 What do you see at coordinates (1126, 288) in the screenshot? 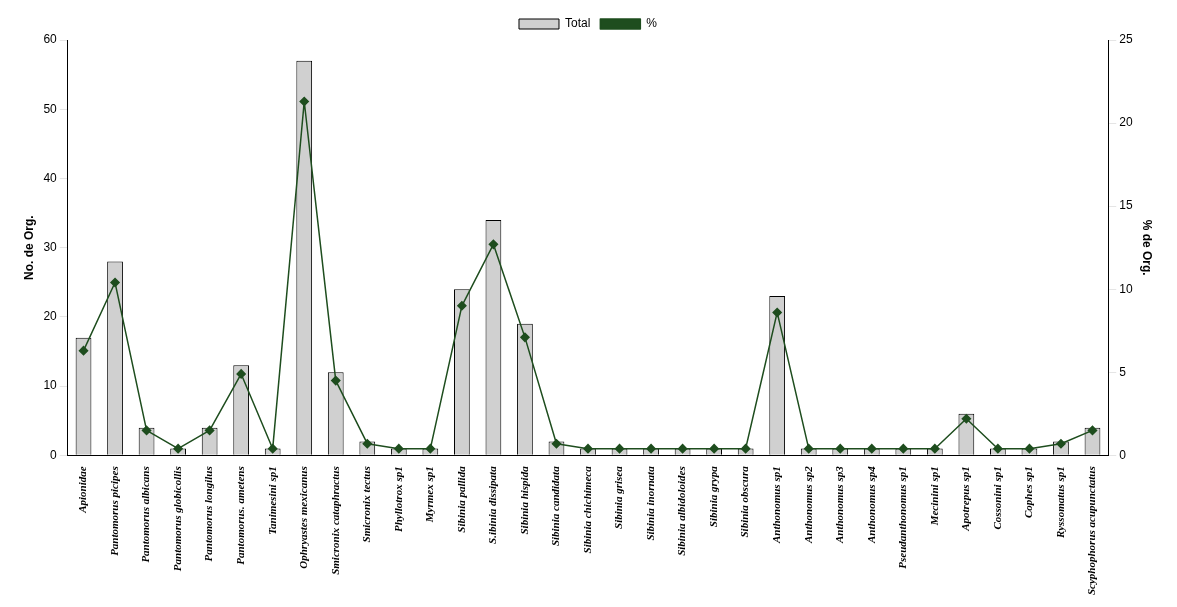
I see `y2-tick-label: 10` at bounding box center [1126, 288].